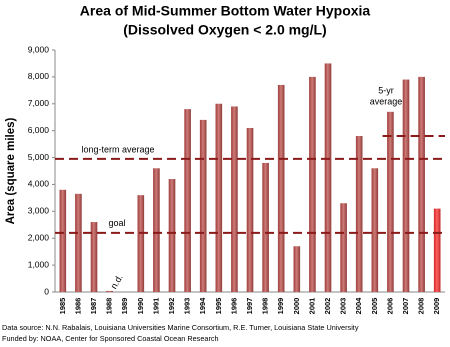  What do you see at coordinates (171, 306) in the screenshot?
I see `x-tick-label: 1992` at bounding box center [171, 306].